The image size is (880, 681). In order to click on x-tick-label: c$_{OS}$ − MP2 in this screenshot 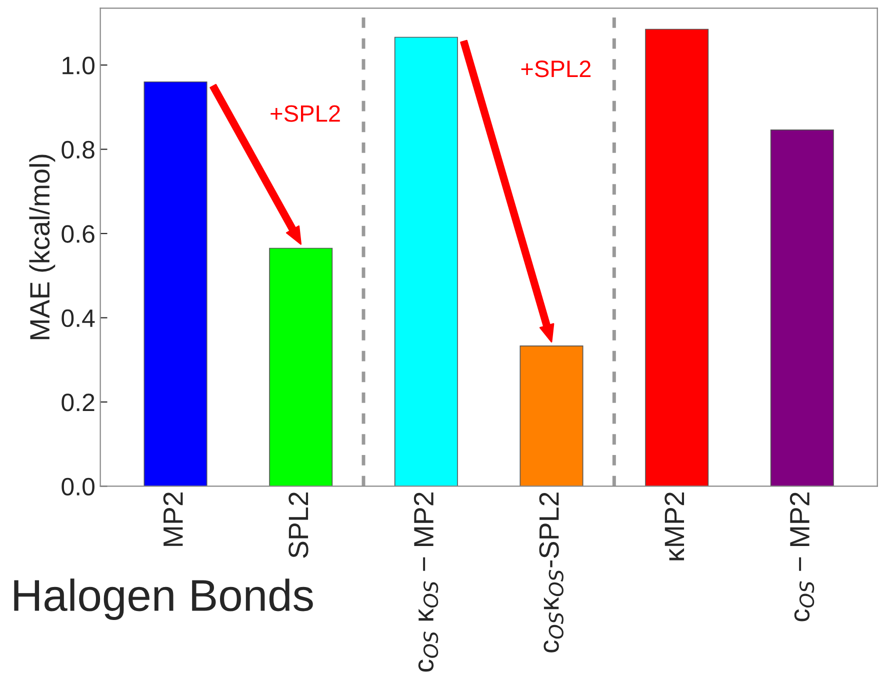, I will do `click(802, 557)`.